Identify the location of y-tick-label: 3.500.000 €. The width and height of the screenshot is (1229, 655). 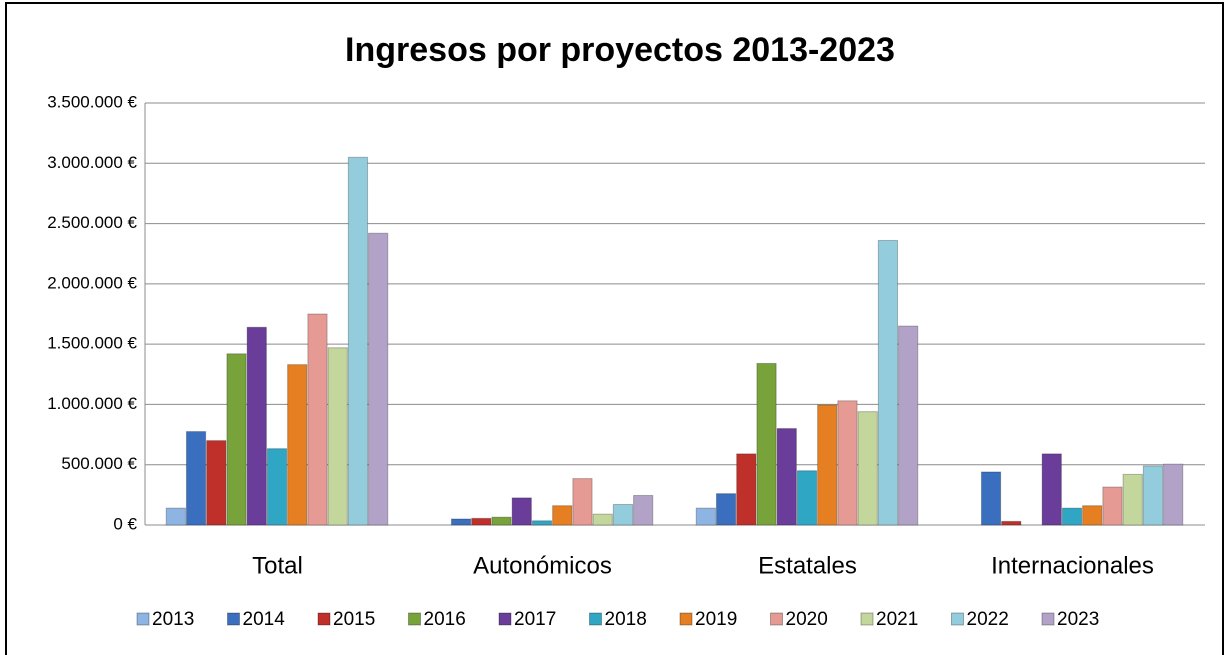
(92, 101).